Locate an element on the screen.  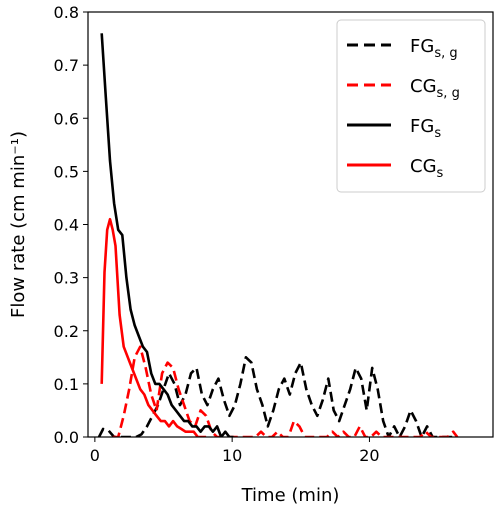
legend-entry-1: CGs, g is located at coordinates (435, 88).